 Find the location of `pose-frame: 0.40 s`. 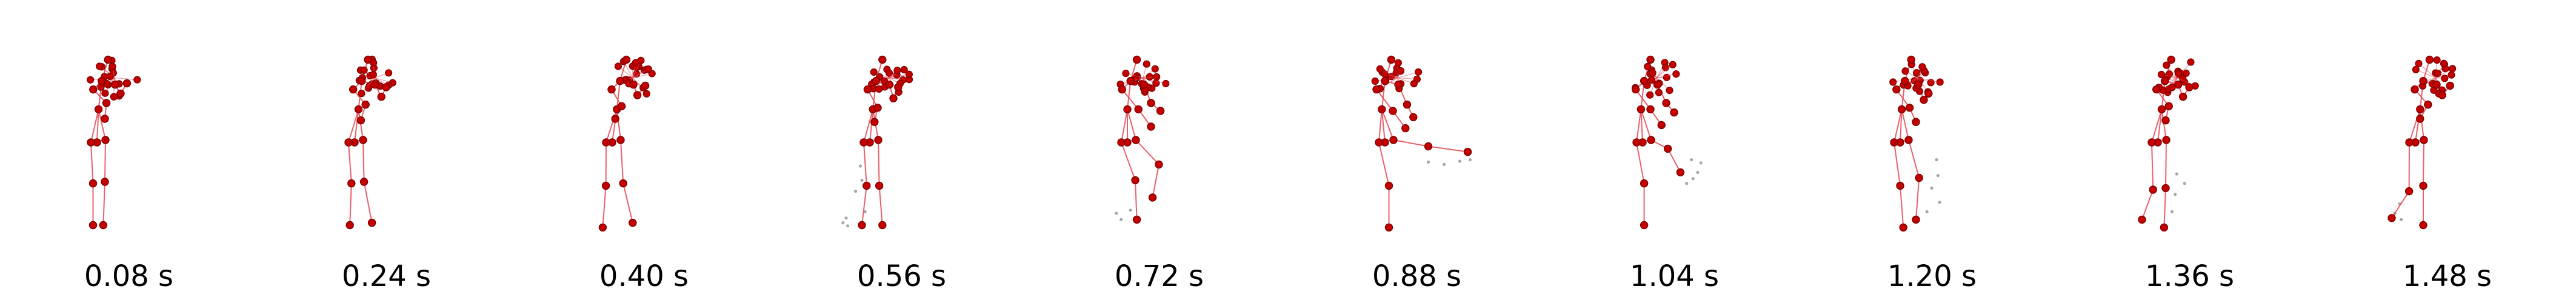

pose-frame: 0.40 s is located at coordinates (644, 151).